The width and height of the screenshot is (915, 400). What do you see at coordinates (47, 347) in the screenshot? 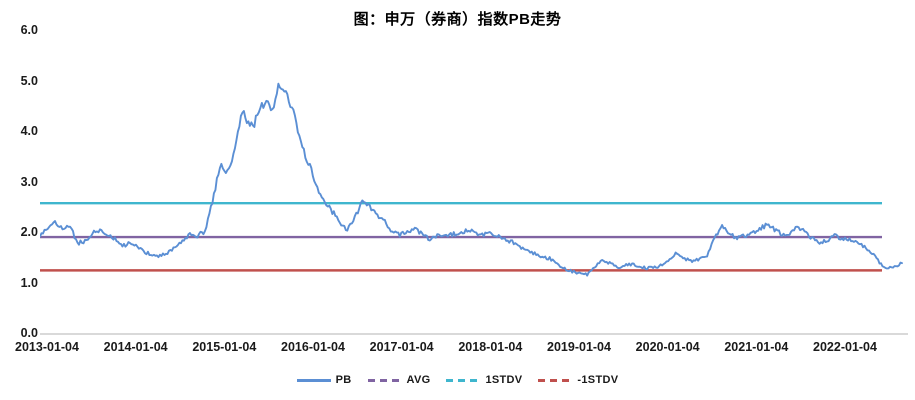
I see `x-axis-tick-label: 2013-01-04` at bounding box center [47, 347].